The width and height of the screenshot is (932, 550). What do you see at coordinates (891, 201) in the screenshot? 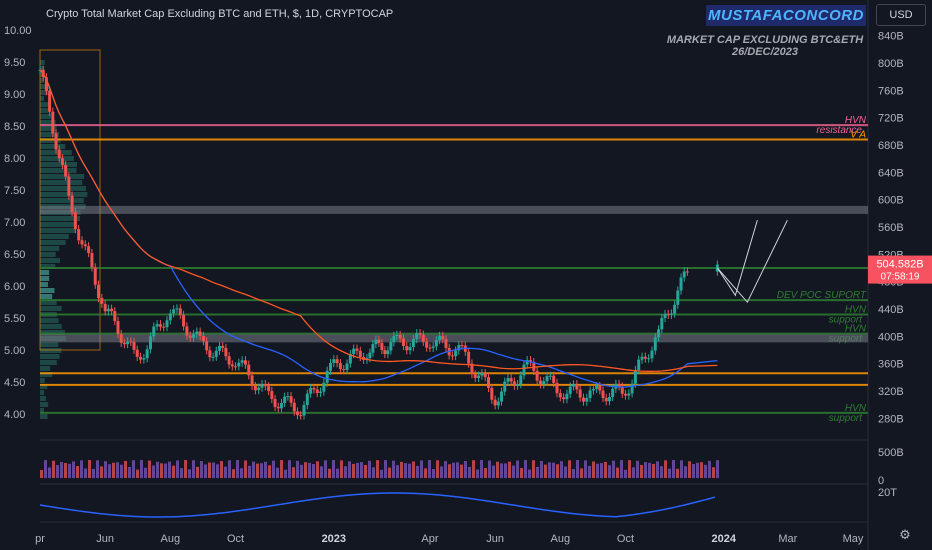
I see `y-tick-label: 600B` at bounding box center [891, 201].